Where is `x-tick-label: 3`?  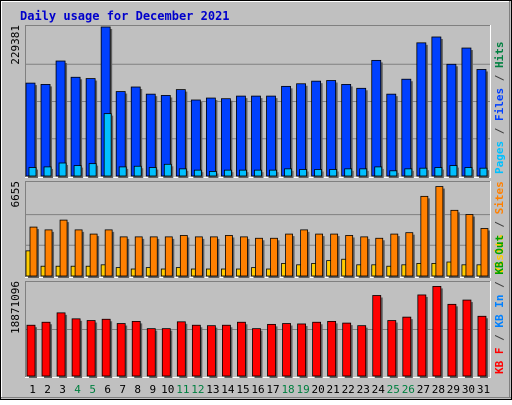 x-tick-label: 3 is located at coordinates (62, 389).